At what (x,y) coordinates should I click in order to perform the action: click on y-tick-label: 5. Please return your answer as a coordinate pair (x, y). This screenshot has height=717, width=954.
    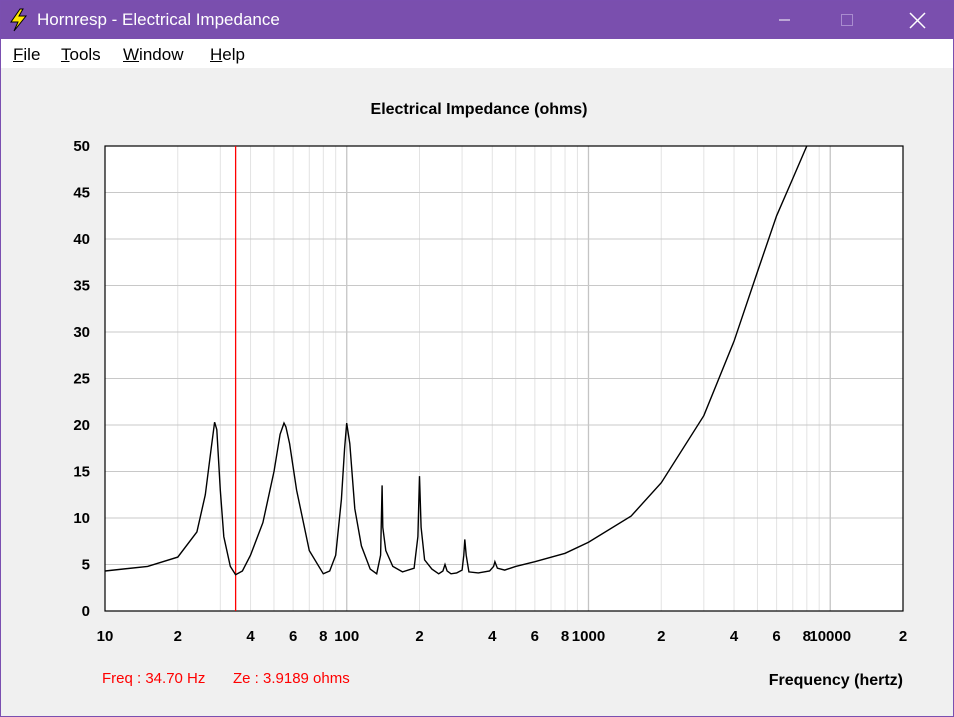
    Looking at the image, I should click on (86, 565).